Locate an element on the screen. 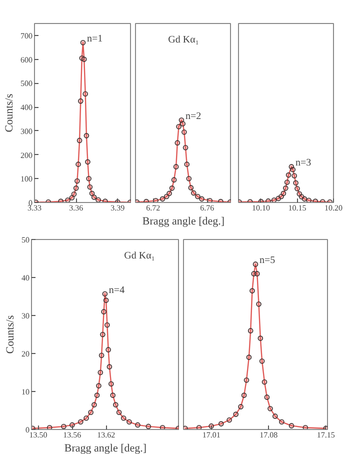 Image resolution: width=349 pixels, height=454 pixels. x-tick-label: 6.72 is located at coordinates (153, 208).